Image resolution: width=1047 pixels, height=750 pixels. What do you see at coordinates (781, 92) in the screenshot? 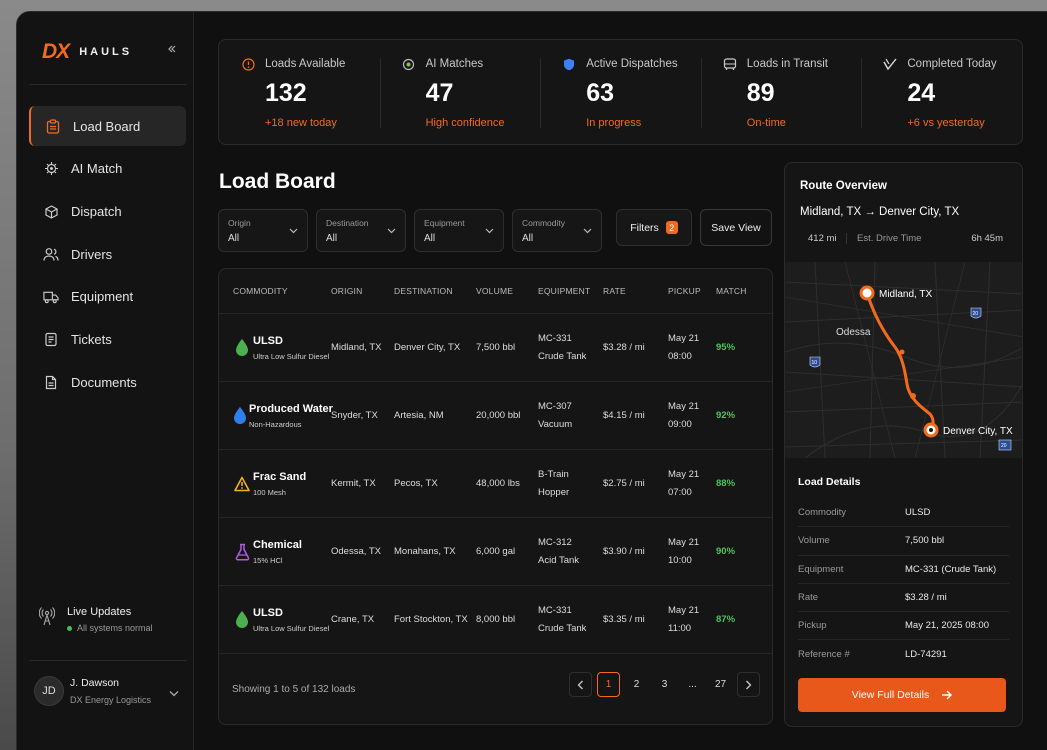
I see `stat-loads-in-transit: Loads in Transit 89 On-time` at bounding box center [781, 92].